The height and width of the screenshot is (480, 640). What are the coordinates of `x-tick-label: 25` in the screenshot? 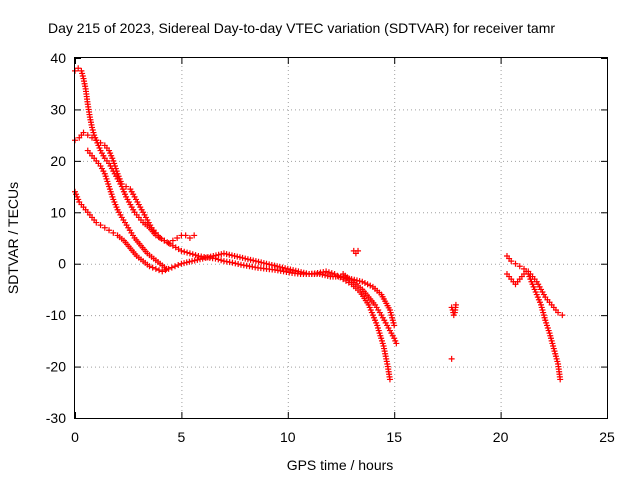 It's located at (607, 437).